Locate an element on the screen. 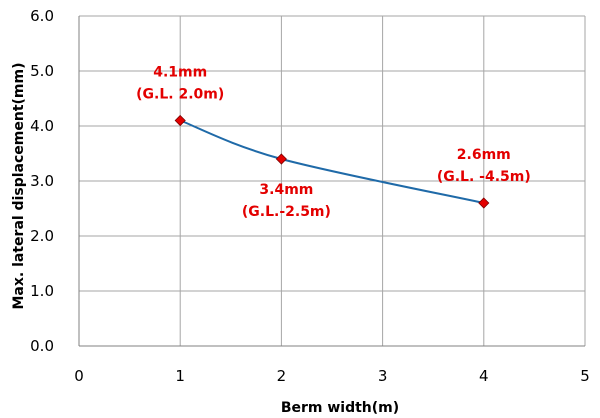  data-label: 4.1mm is located at coordinates (180, 73).